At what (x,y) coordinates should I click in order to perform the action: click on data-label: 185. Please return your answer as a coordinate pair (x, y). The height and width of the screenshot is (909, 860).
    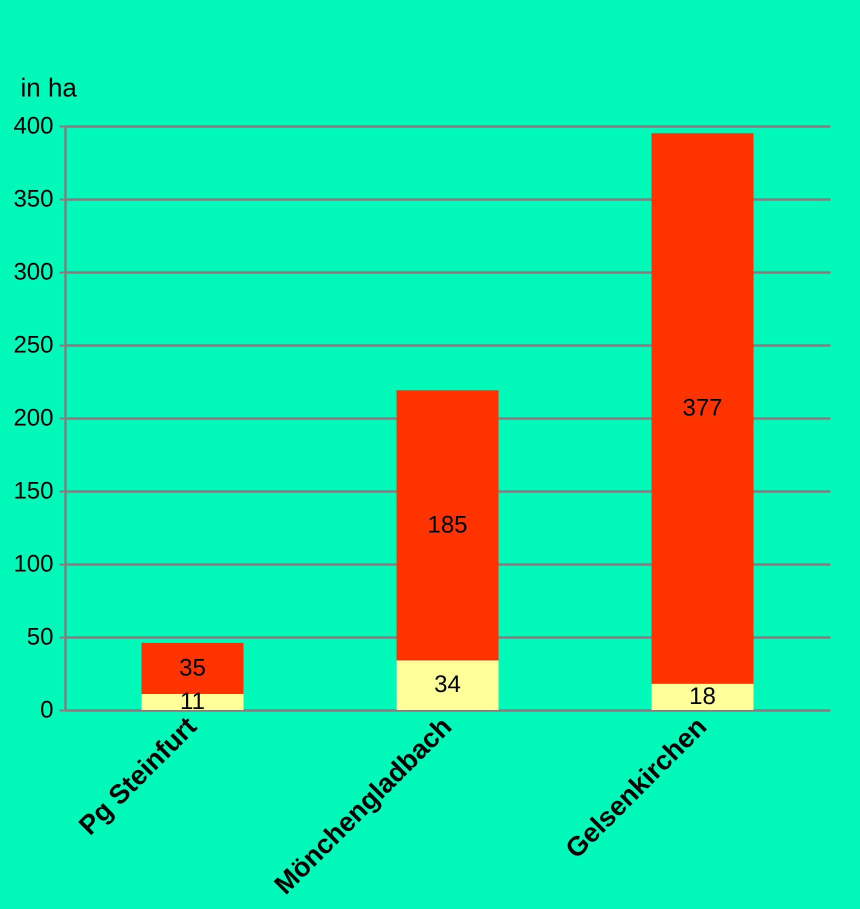
    Looking at the image, I should click on (447, 524).